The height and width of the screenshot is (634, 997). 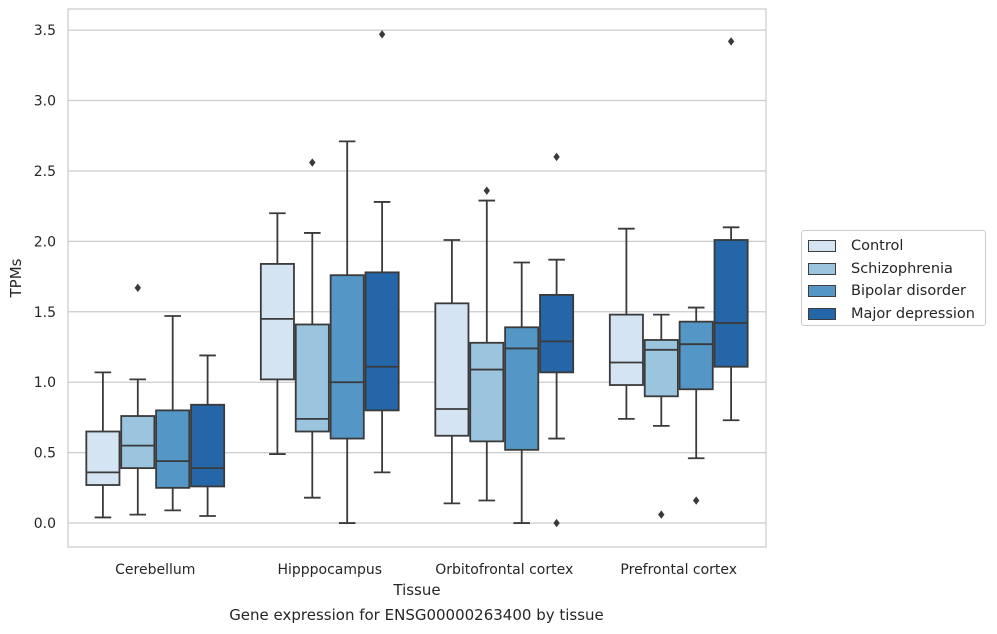 I want to click on legend-item: Schizophrenia, so click(x=893, y=269).